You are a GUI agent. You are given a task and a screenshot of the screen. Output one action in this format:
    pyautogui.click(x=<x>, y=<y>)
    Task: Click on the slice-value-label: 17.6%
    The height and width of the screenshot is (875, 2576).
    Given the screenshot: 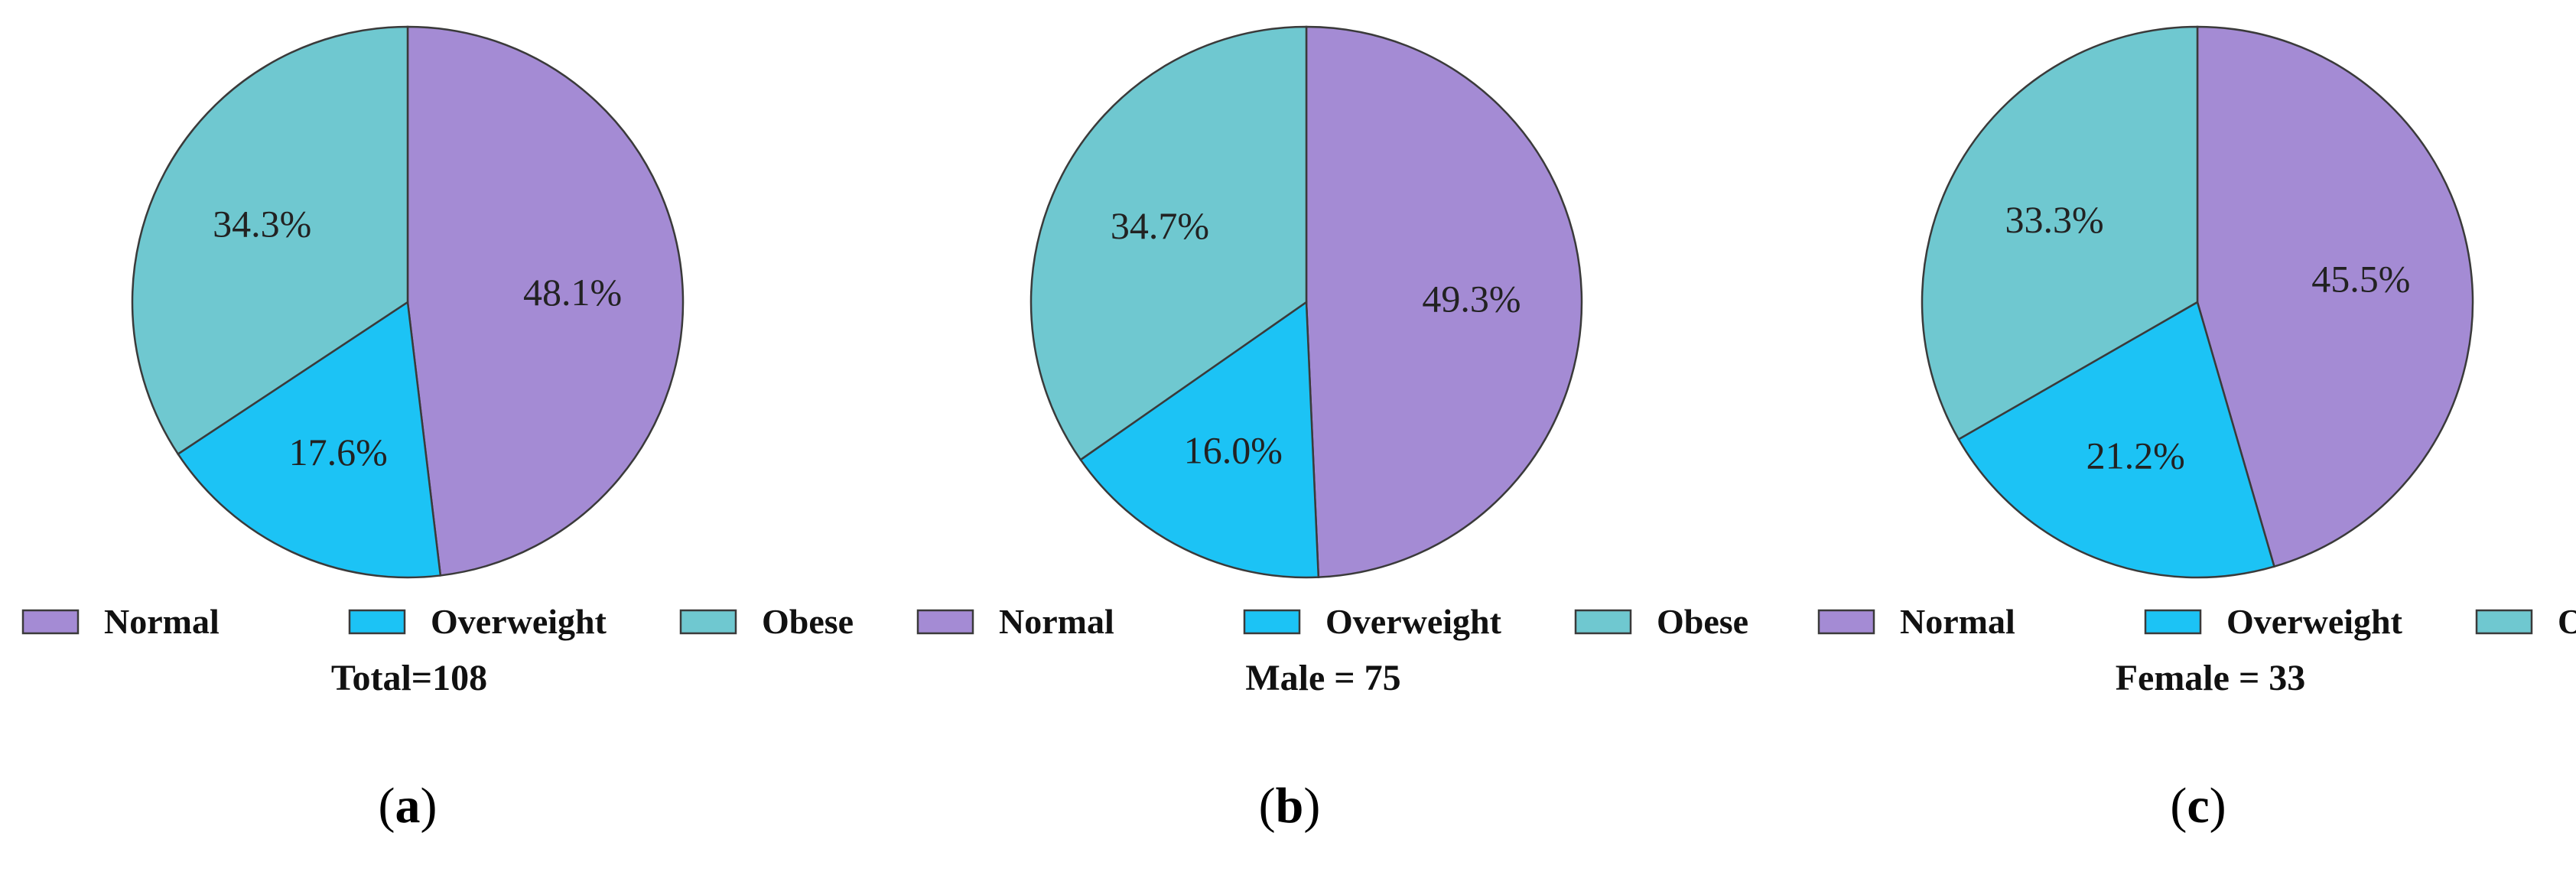 What is the action you would take?
    pyautogui.click(x=338, y=452)
    